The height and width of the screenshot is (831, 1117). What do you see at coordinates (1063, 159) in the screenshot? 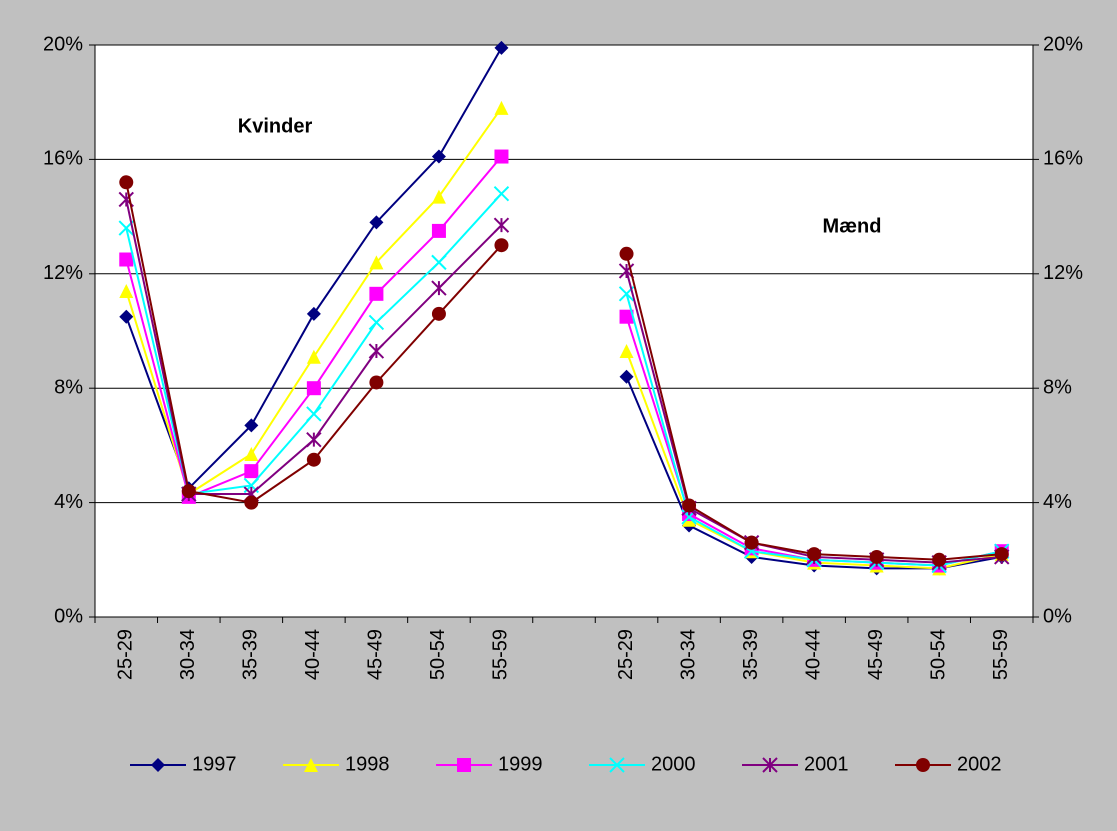
I see `y2-tick-label: 16%` at bounding box center [1063, 159].